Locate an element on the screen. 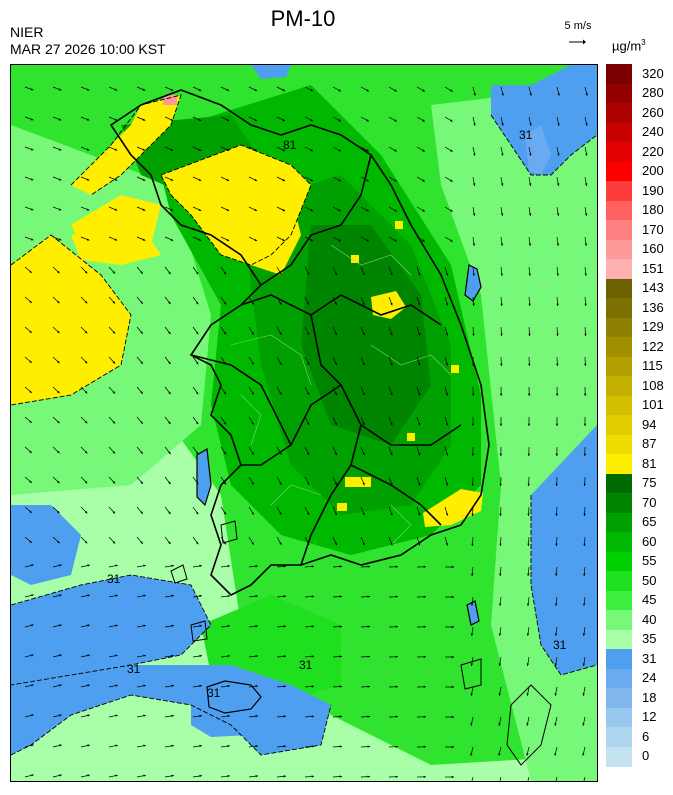  legend-label: 143 is located at coordinates (653, 288).